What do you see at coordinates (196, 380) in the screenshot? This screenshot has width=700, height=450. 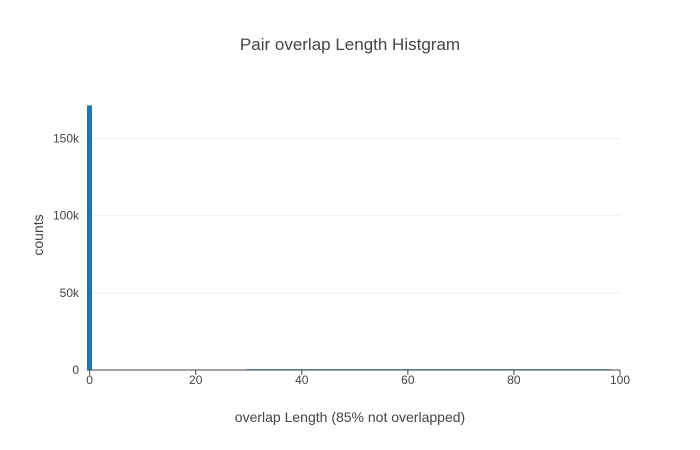 I see `x-tick-label: 20` at bounding box center [196, 380].